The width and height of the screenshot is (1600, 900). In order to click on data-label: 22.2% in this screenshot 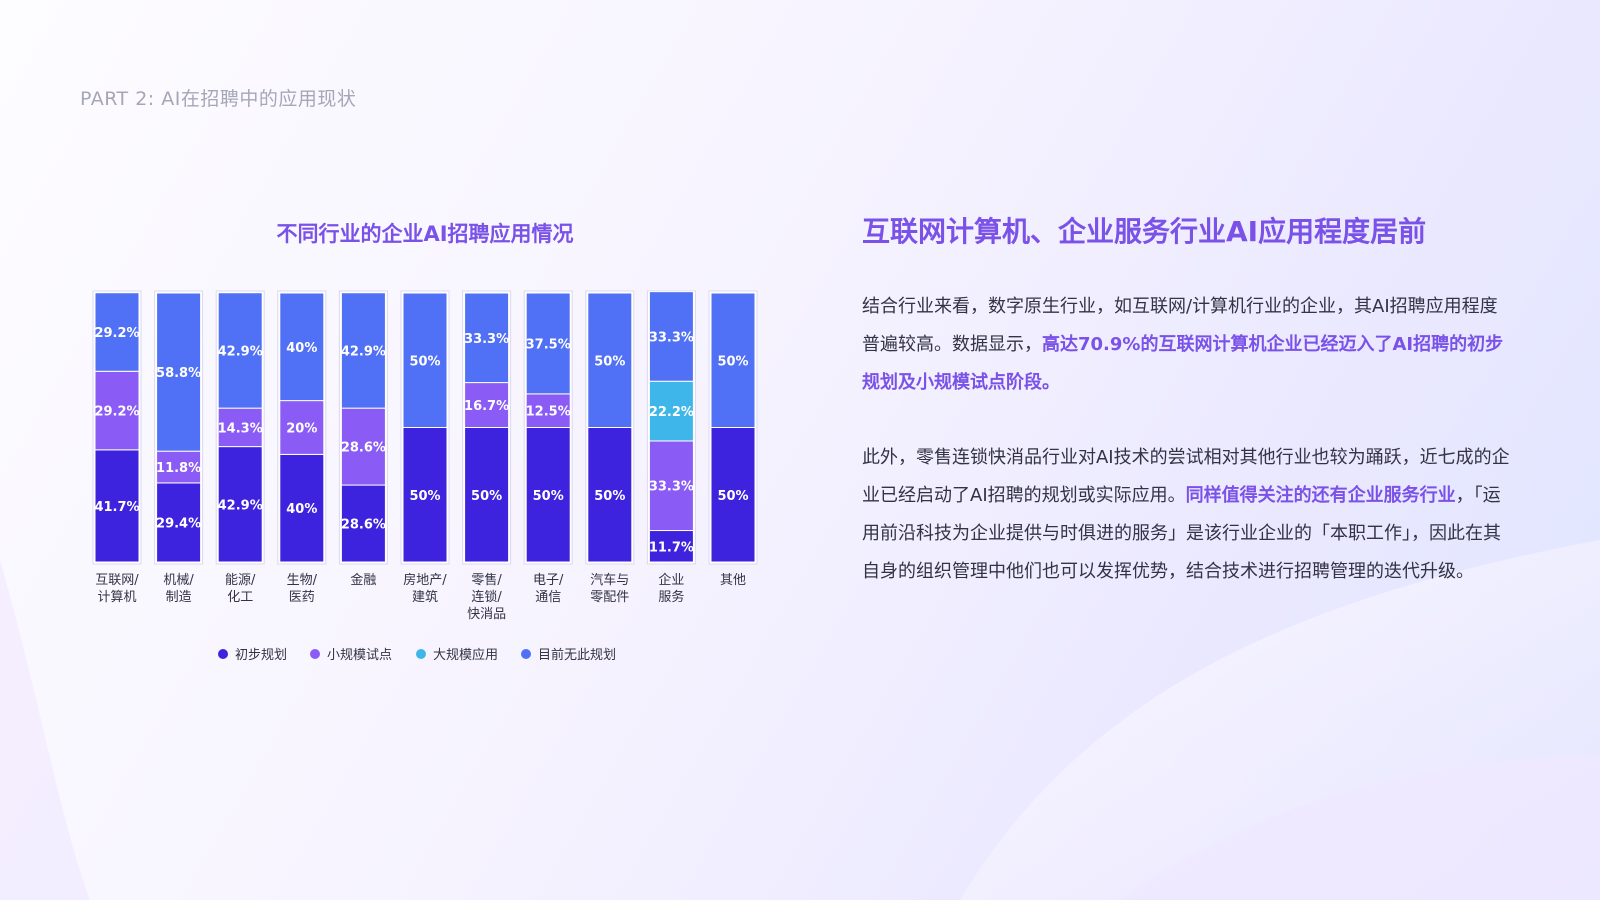, I will do `click(671, 412)`.